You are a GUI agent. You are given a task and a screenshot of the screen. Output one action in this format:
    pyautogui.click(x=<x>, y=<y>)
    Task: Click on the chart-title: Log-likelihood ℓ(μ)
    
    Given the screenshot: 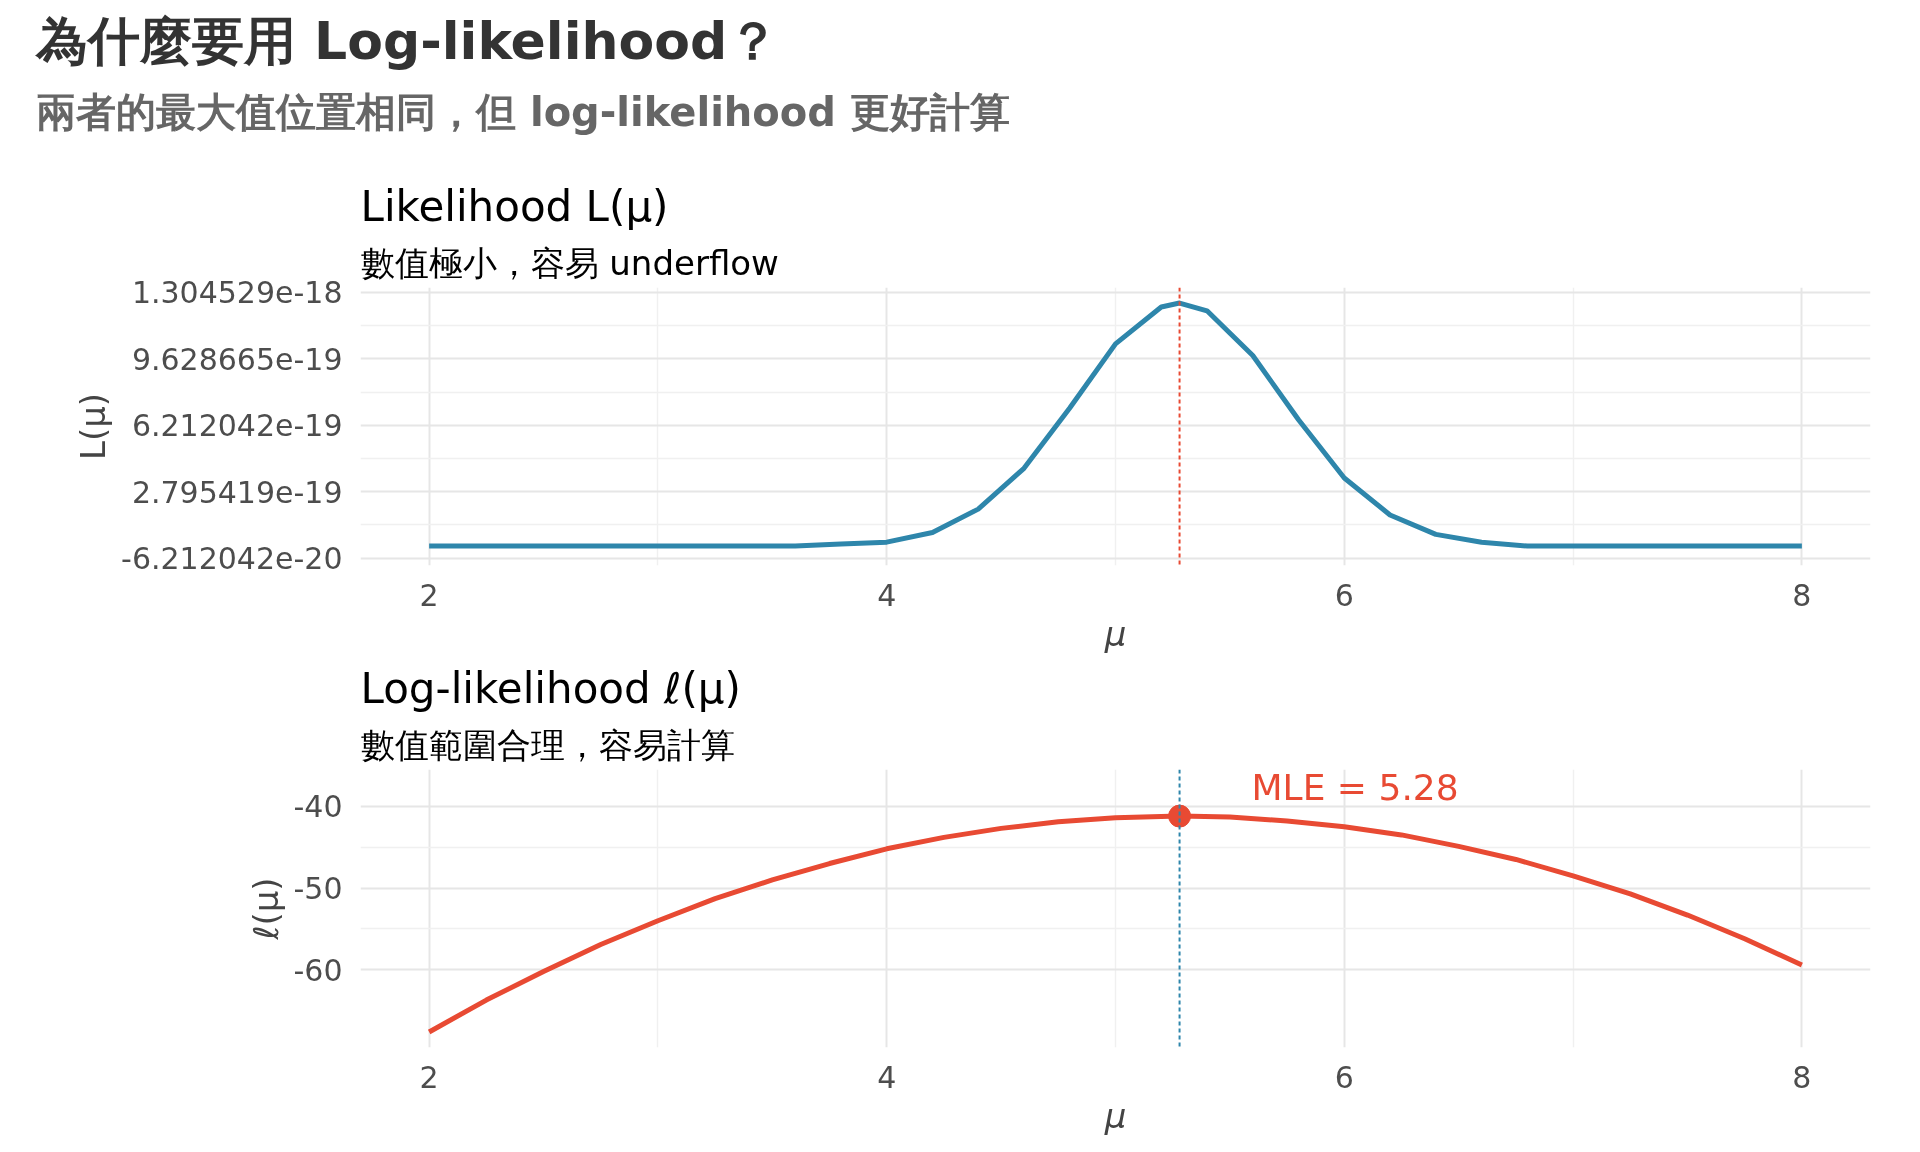 What is the action you would take?
    pyautogui.click(x=550, y=688)
    